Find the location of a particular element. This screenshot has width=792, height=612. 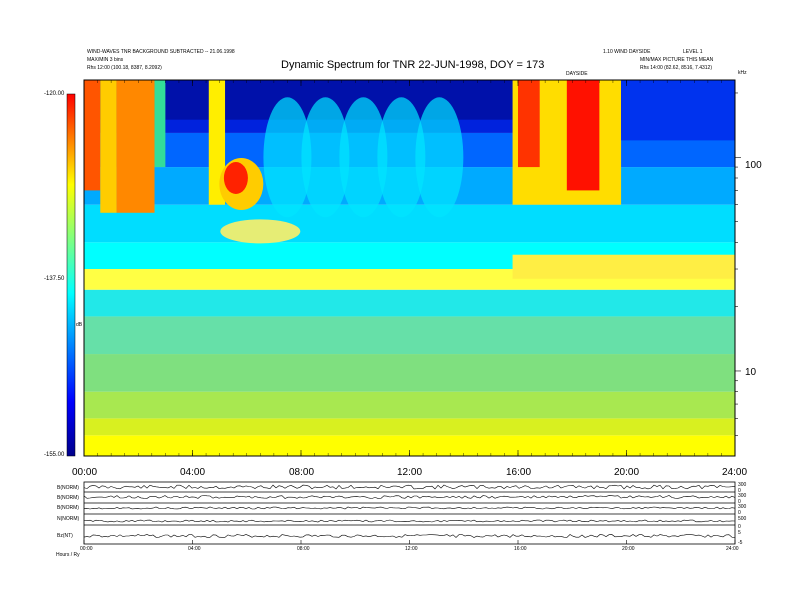

lower-panel-label-1: B(NORM) is located at coordinates (68, 488).